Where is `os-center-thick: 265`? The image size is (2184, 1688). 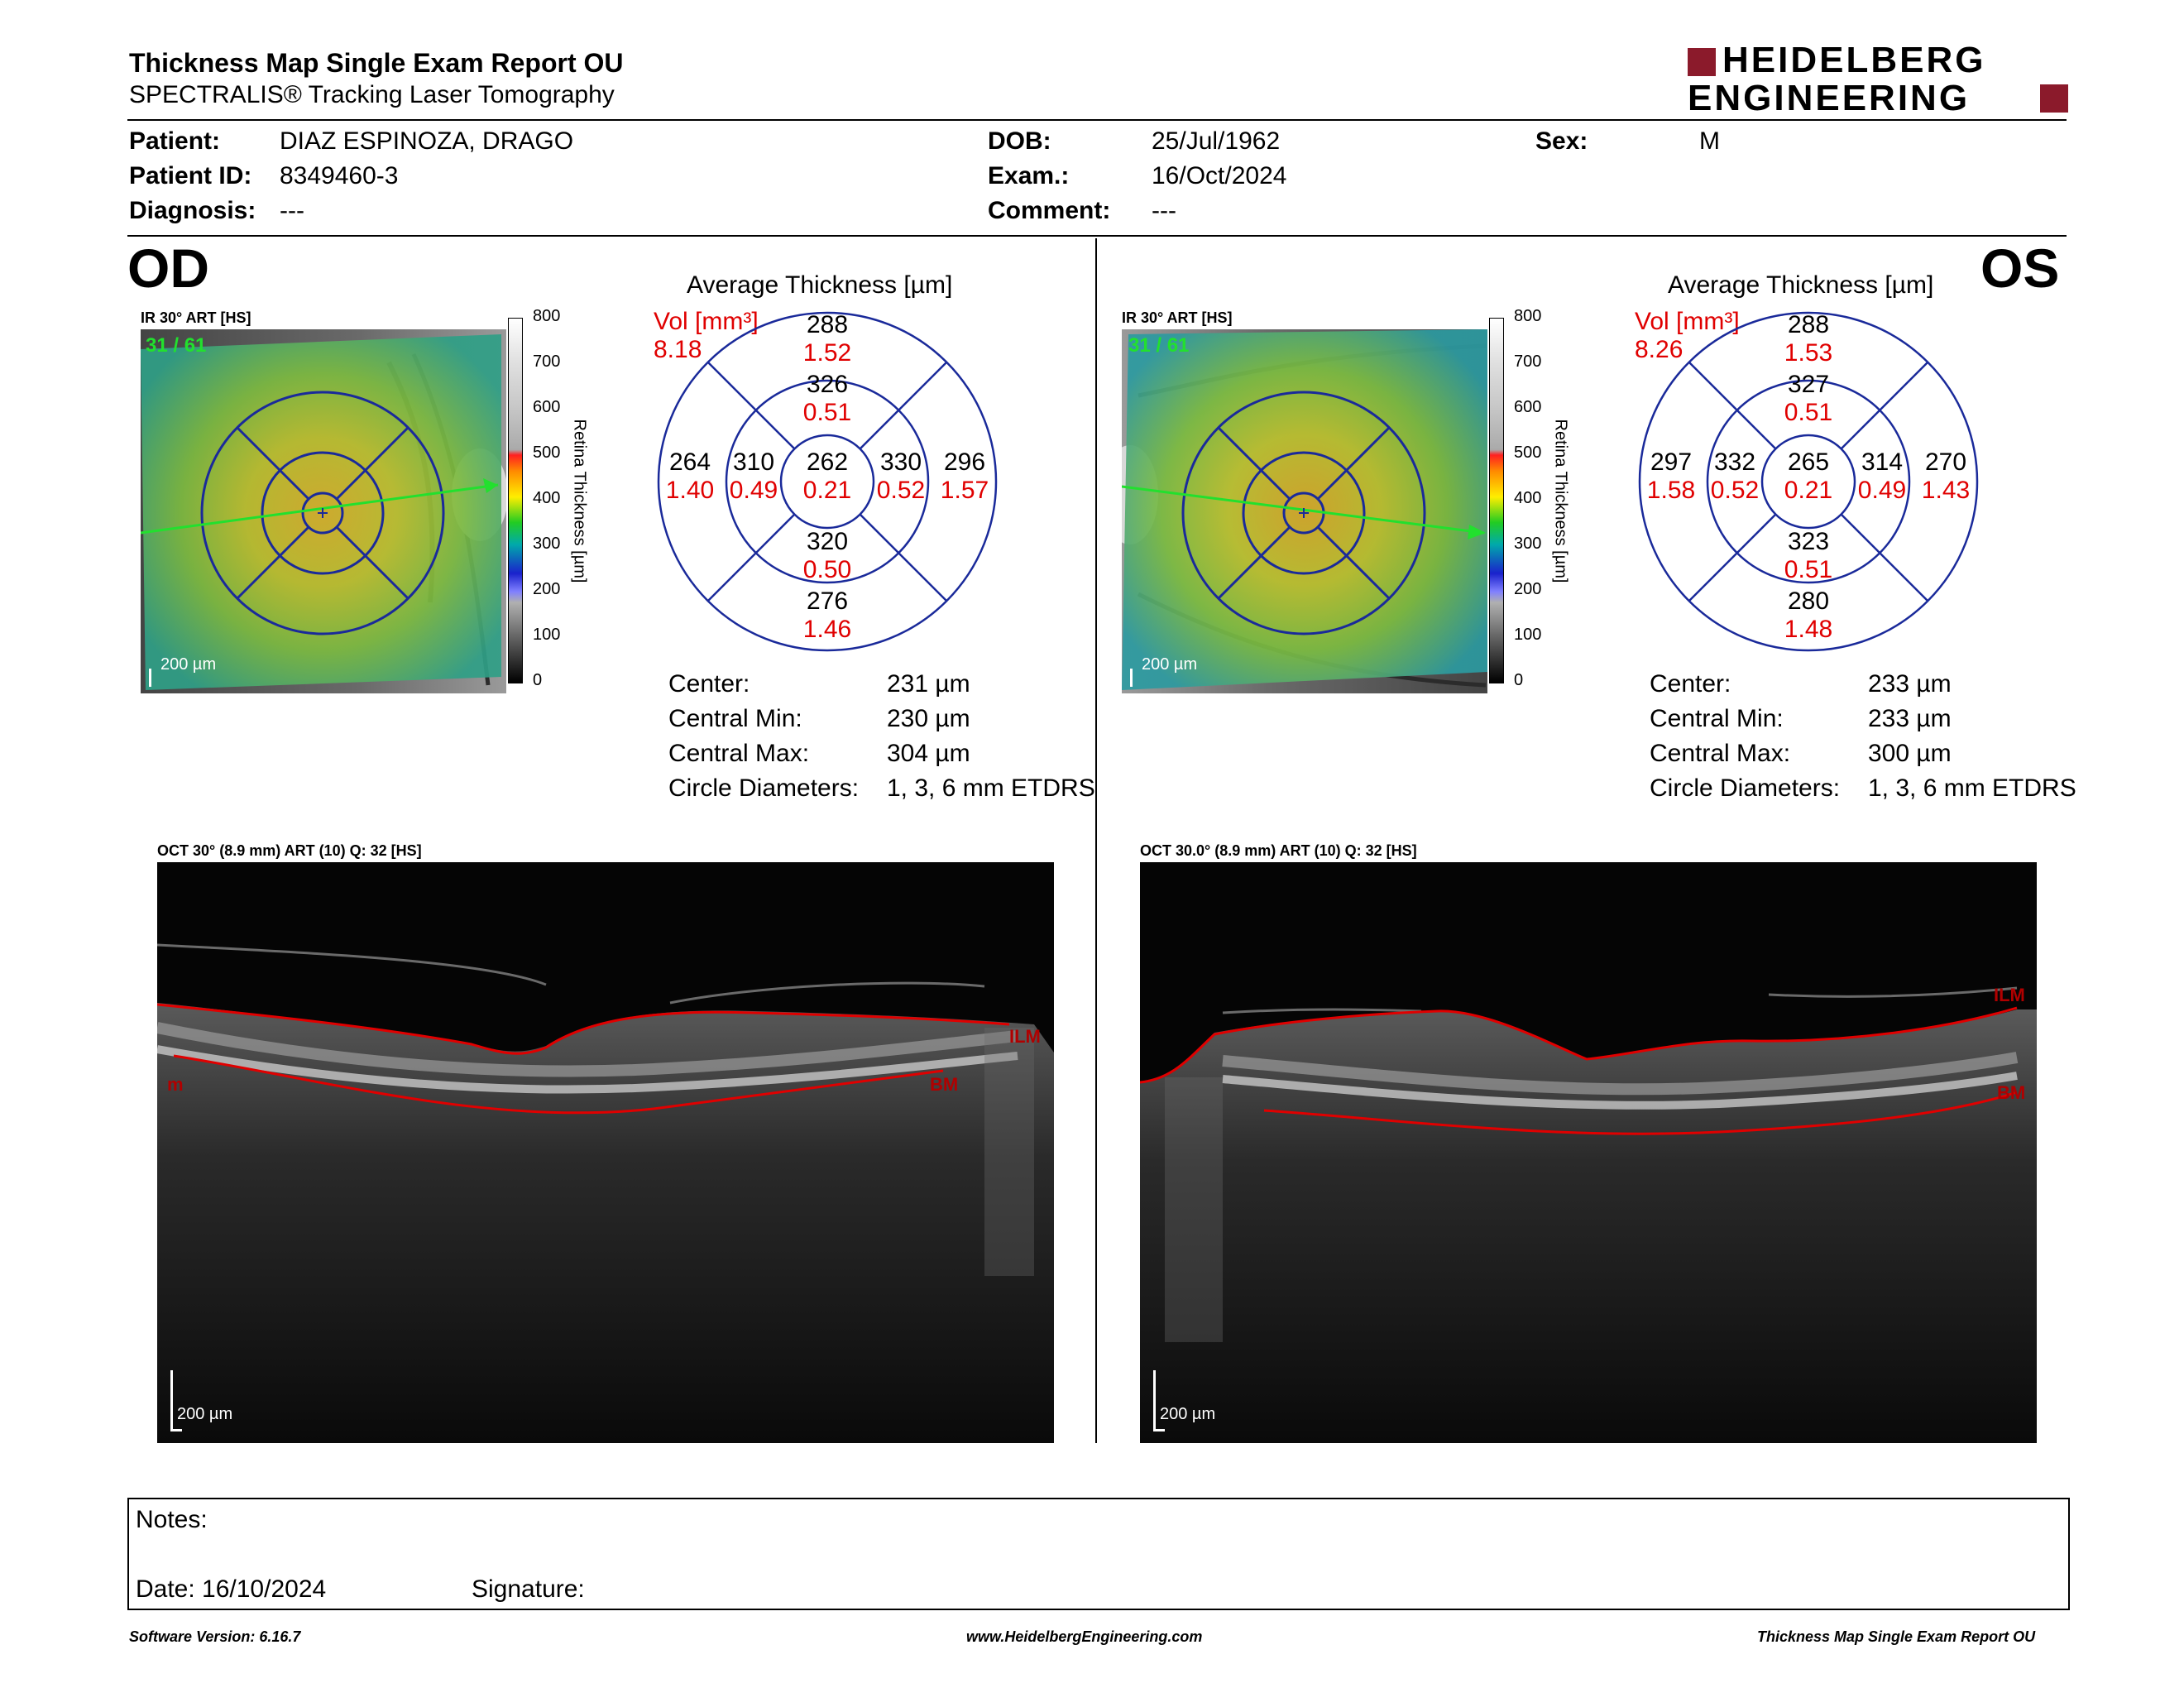
os-center-thick: 265 is located at coordinates (1808, 462).